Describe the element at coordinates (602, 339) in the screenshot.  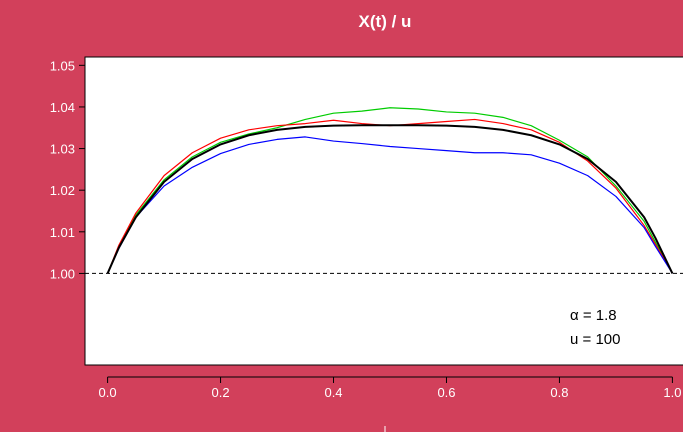
I see `annotation-u-value: = 100` at that location.